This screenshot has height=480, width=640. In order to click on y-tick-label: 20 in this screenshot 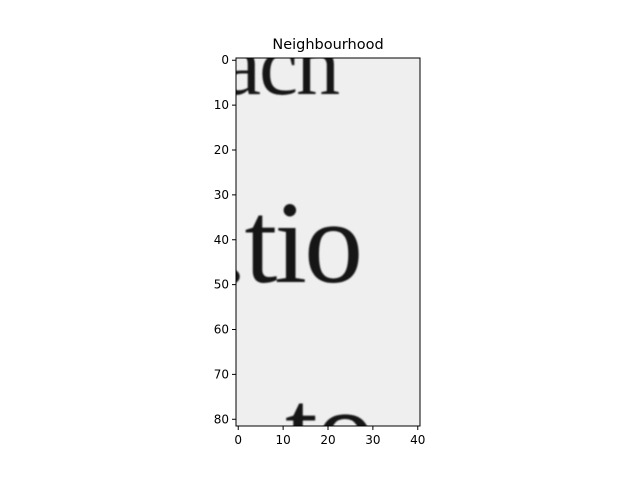, I will do `click(221, 150)`.